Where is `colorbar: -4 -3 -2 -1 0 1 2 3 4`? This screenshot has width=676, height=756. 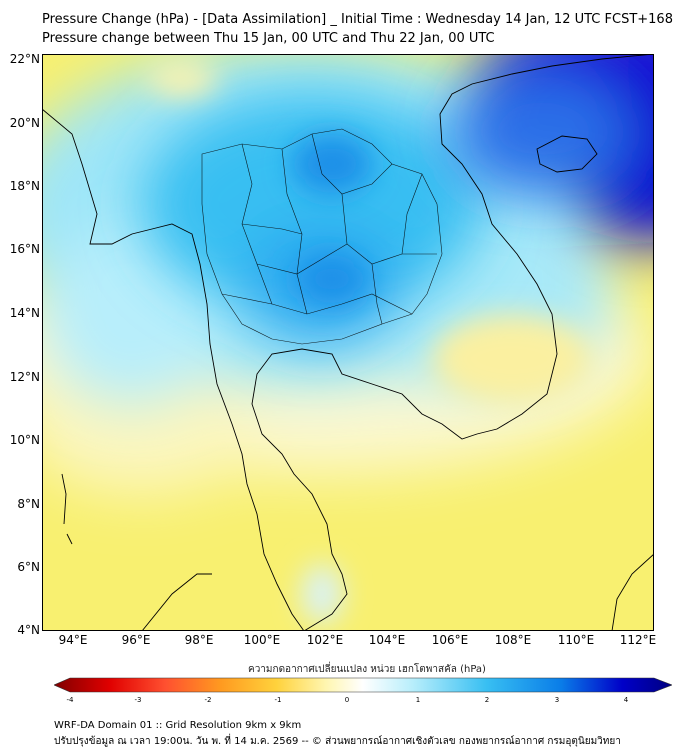 colorbar: -4 -3 -2 -1 0 1 2 3 4 is located at coordinates (363, 691).